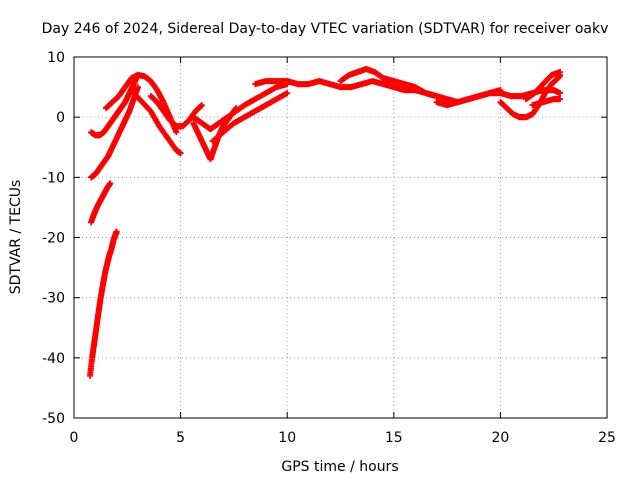 This screenshot has height=485, width=640. I want to click on x-tick-label: 15, so click(394, 438).